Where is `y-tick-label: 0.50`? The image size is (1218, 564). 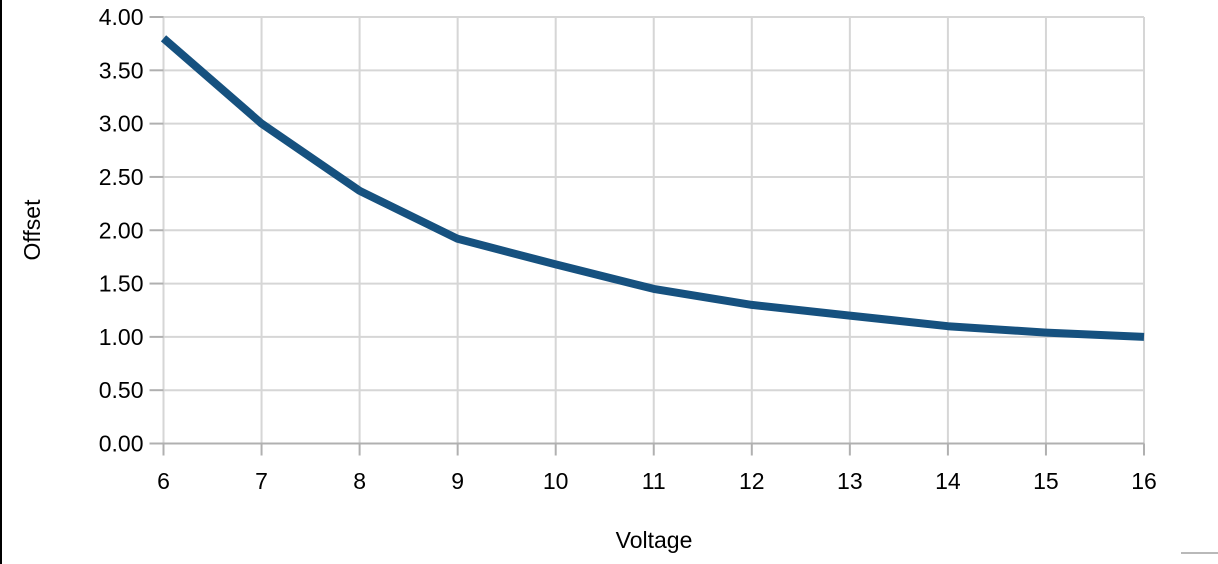
y-tick-label: 0.50 is located at coordinates (121, 390).